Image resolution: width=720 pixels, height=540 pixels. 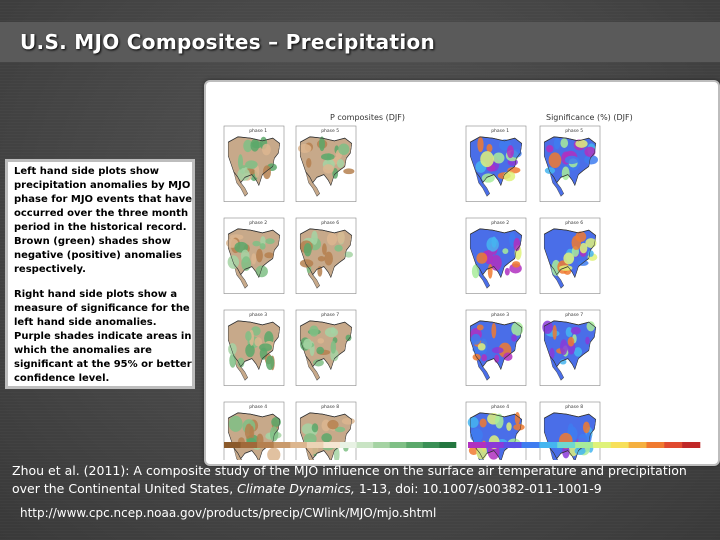 What do you see at coordinates (254, 163) in the screenshot?
I see `anomaly-phase-1-map: phase 1` at bounding box center [254, 163].